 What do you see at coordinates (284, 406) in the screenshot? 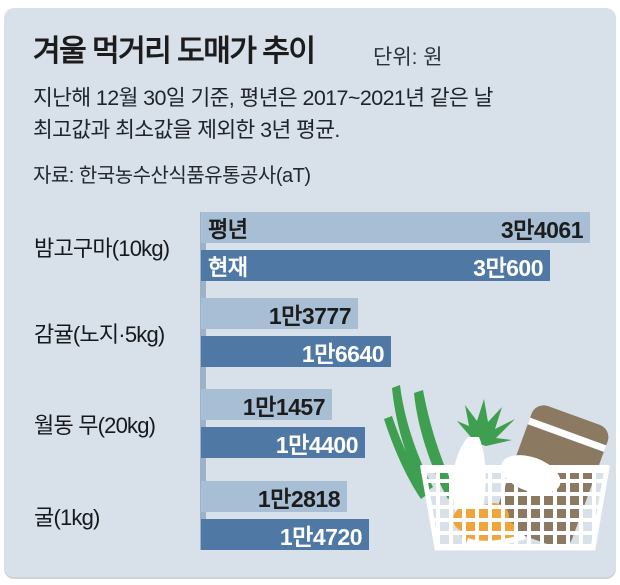
I see `bar-value-normal_year-2: 1만1457` at bounding box center [284, 406].